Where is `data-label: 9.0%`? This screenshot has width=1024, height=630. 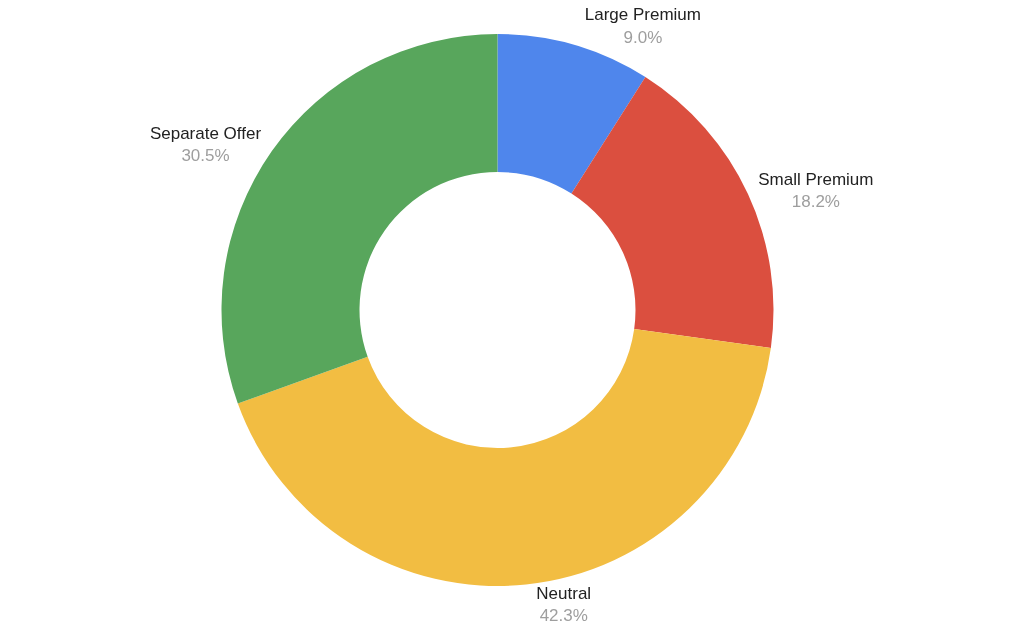
data-label: 9.0% is located at coordinates (643, 37).